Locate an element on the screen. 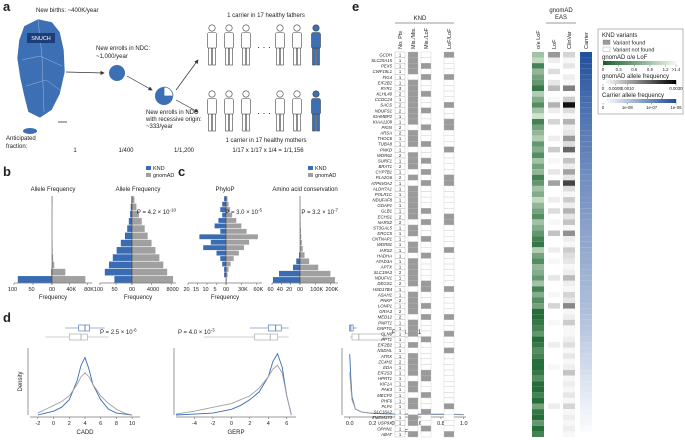 The width and height of the screenshot is (685, 440). group-header: gnomAD is located at coordinates (561, 11).